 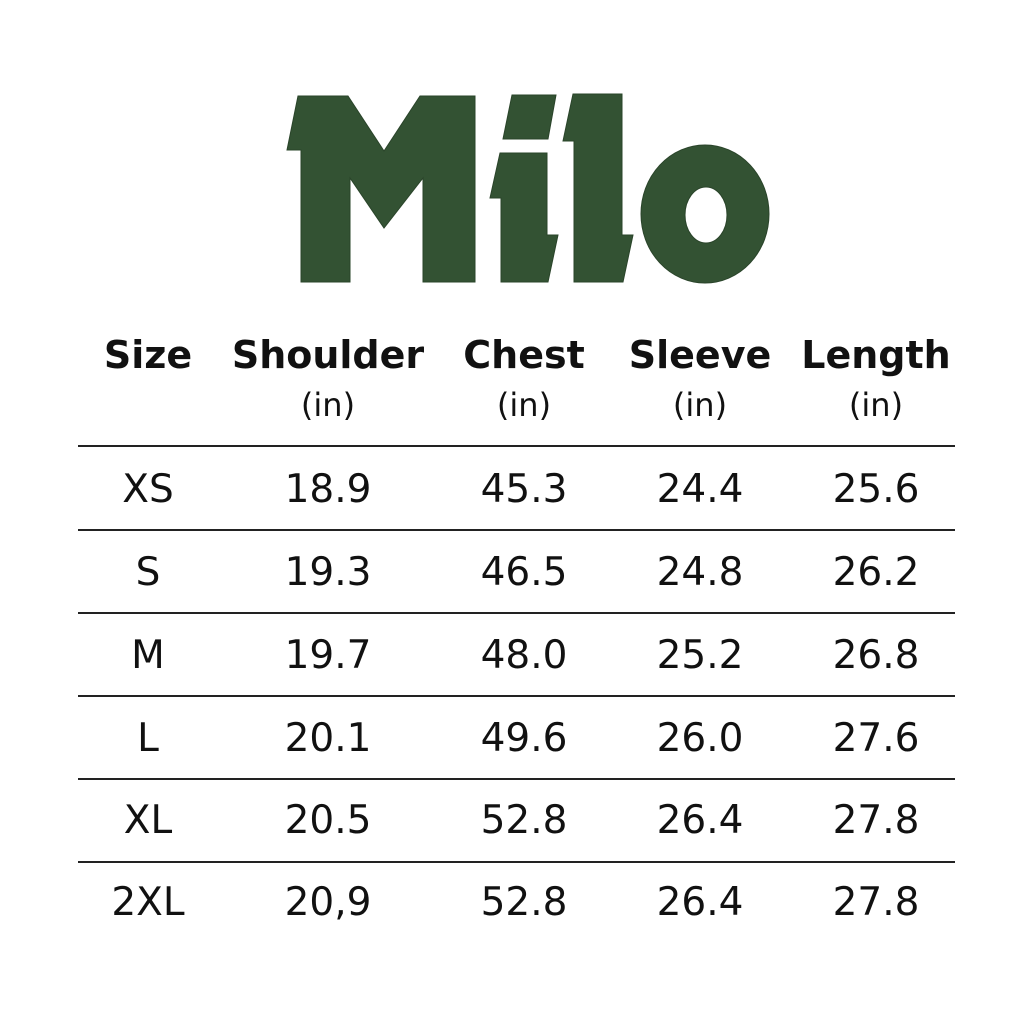 I want to click on column-header-label: Length, so click(x=876, y=355).